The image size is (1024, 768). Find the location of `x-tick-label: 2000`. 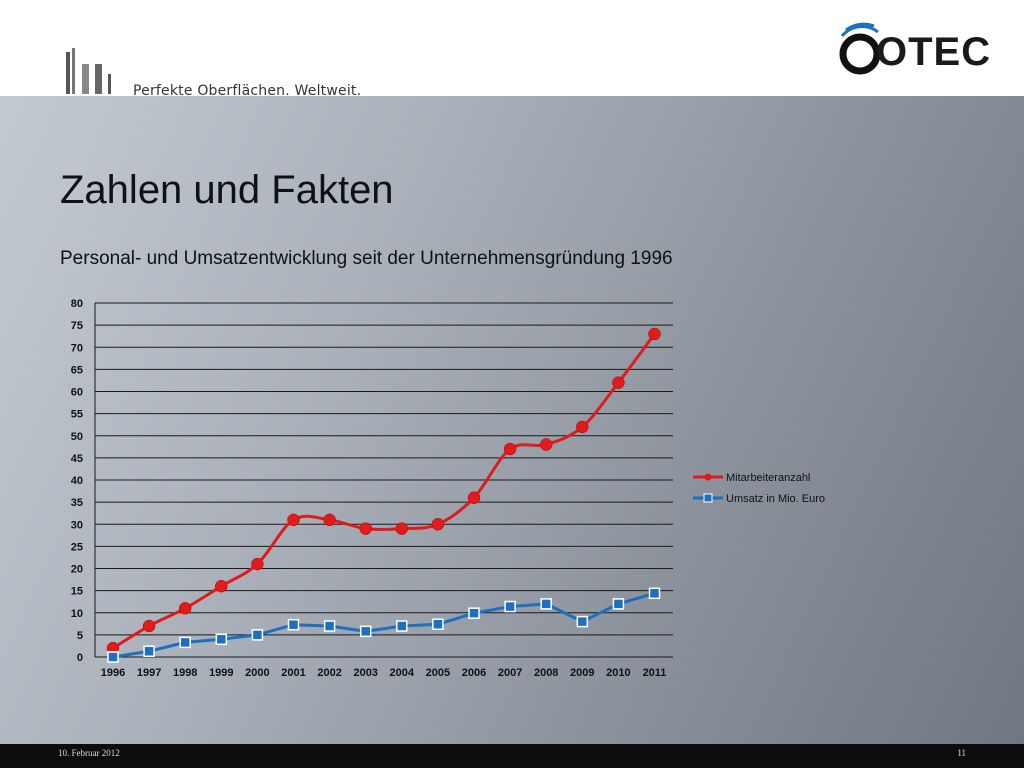

x-tick-label: 2000 is located at coordinates (257, 673).